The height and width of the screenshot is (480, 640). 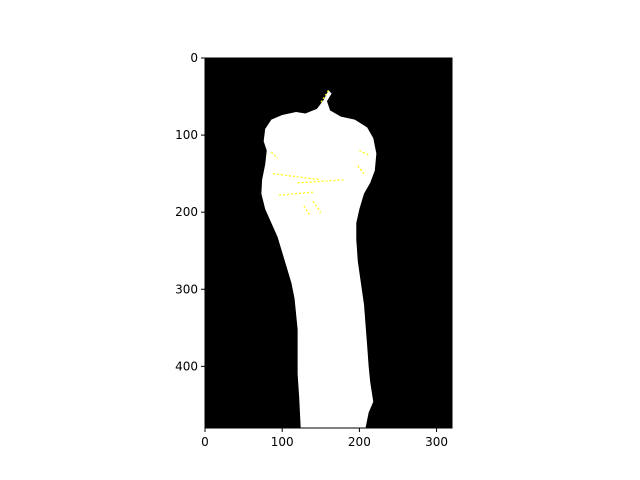 I want to click on mask-shape, so click(x=319, y=259).